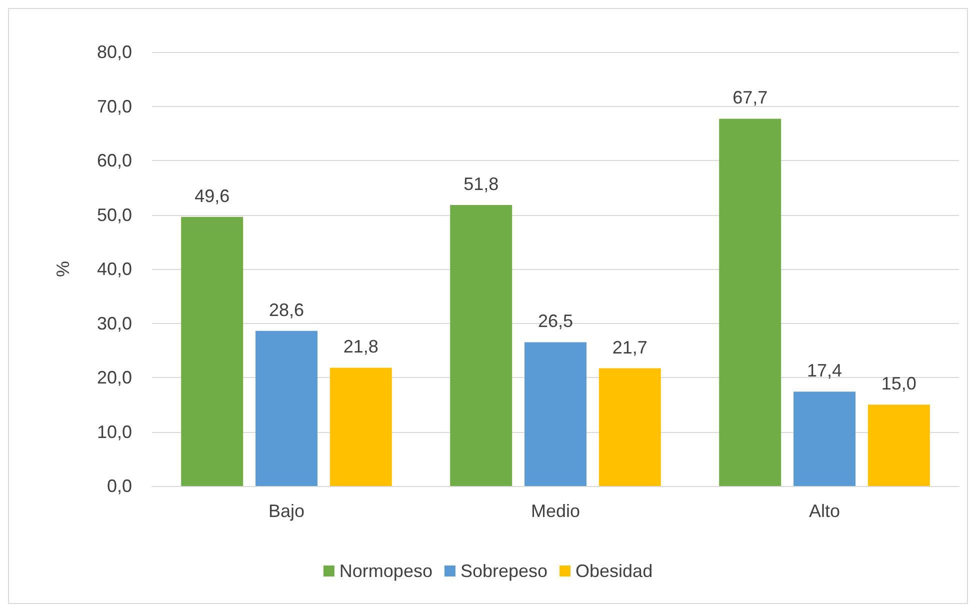  Describe the element at coordinates (286, 511) in the screenshot. I see `x-tick-label: Bajo` at that location.